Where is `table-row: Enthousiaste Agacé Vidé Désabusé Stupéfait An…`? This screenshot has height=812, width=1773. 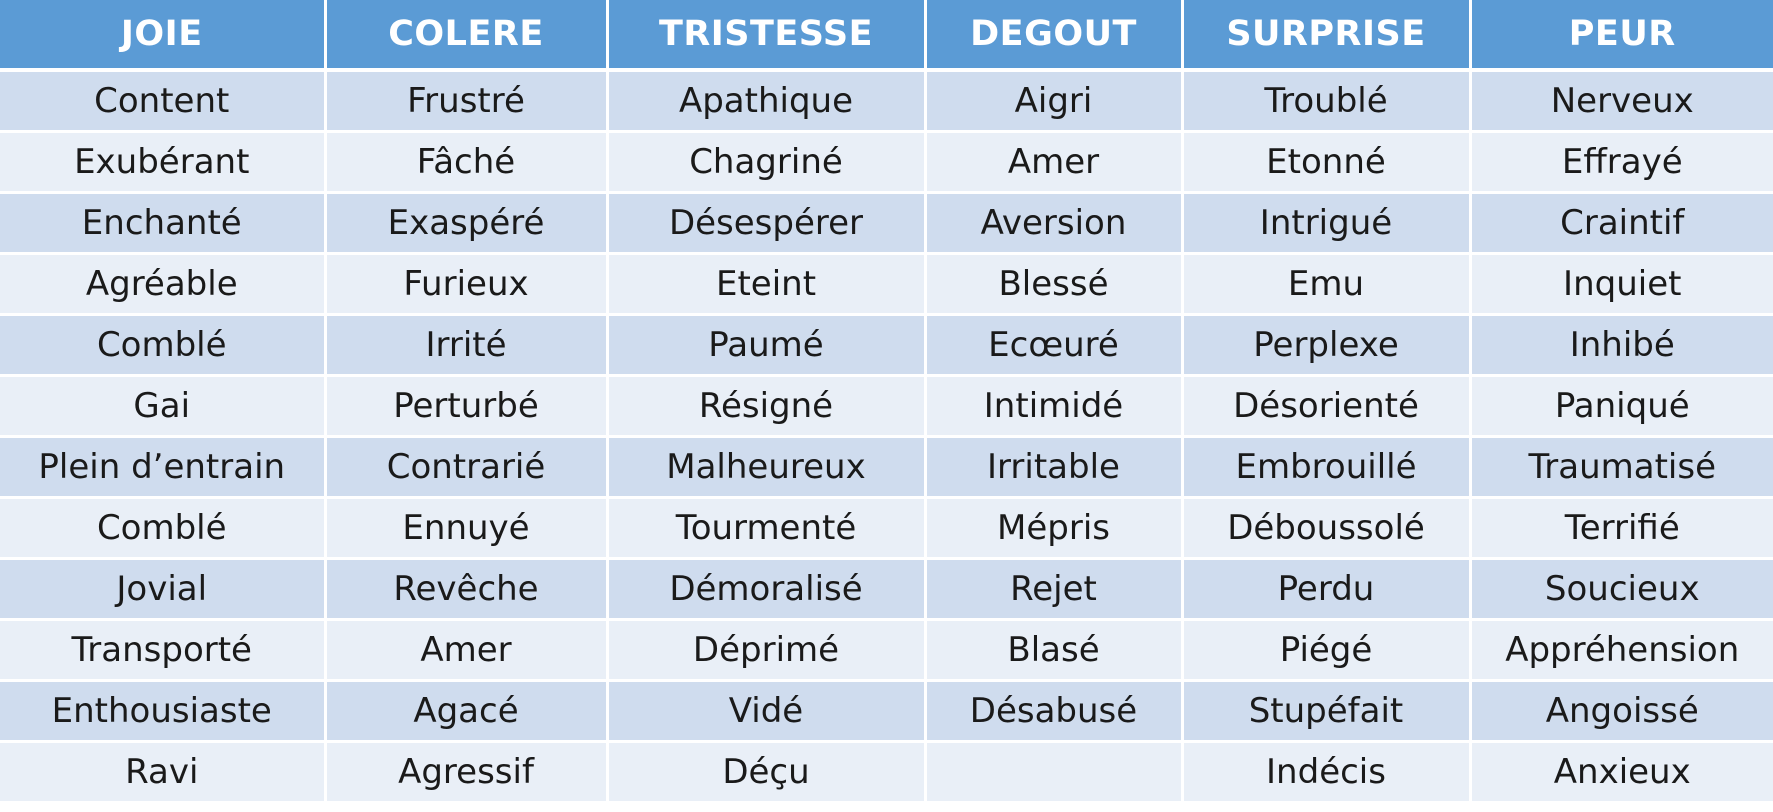 table-row: Enthousiaste Agacé Vidé Désabusé Stupéfait An… is located at coordinates (886, 711).